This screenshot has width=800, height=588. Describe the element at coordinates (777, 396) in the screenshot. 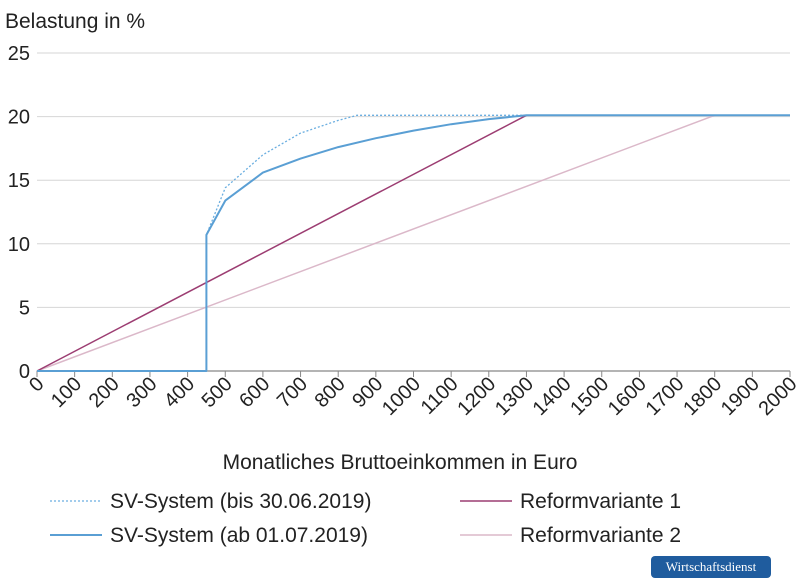

I see `x-tick-label: 2000` at that location.